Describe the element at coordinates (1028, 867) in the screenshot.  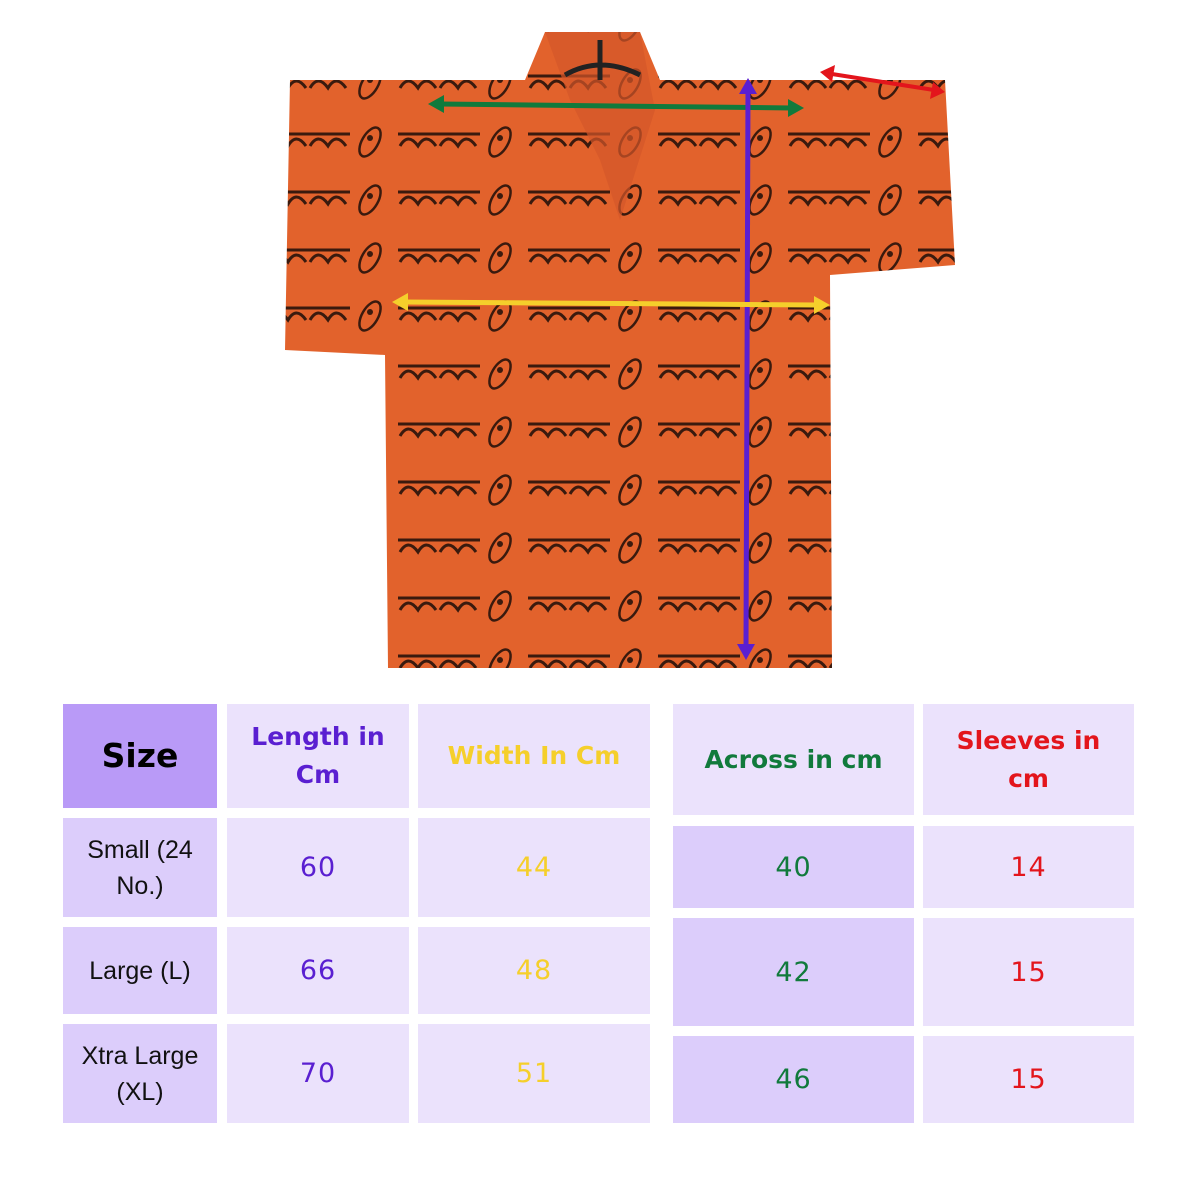
I see `row-sleeves: 14` at that location.